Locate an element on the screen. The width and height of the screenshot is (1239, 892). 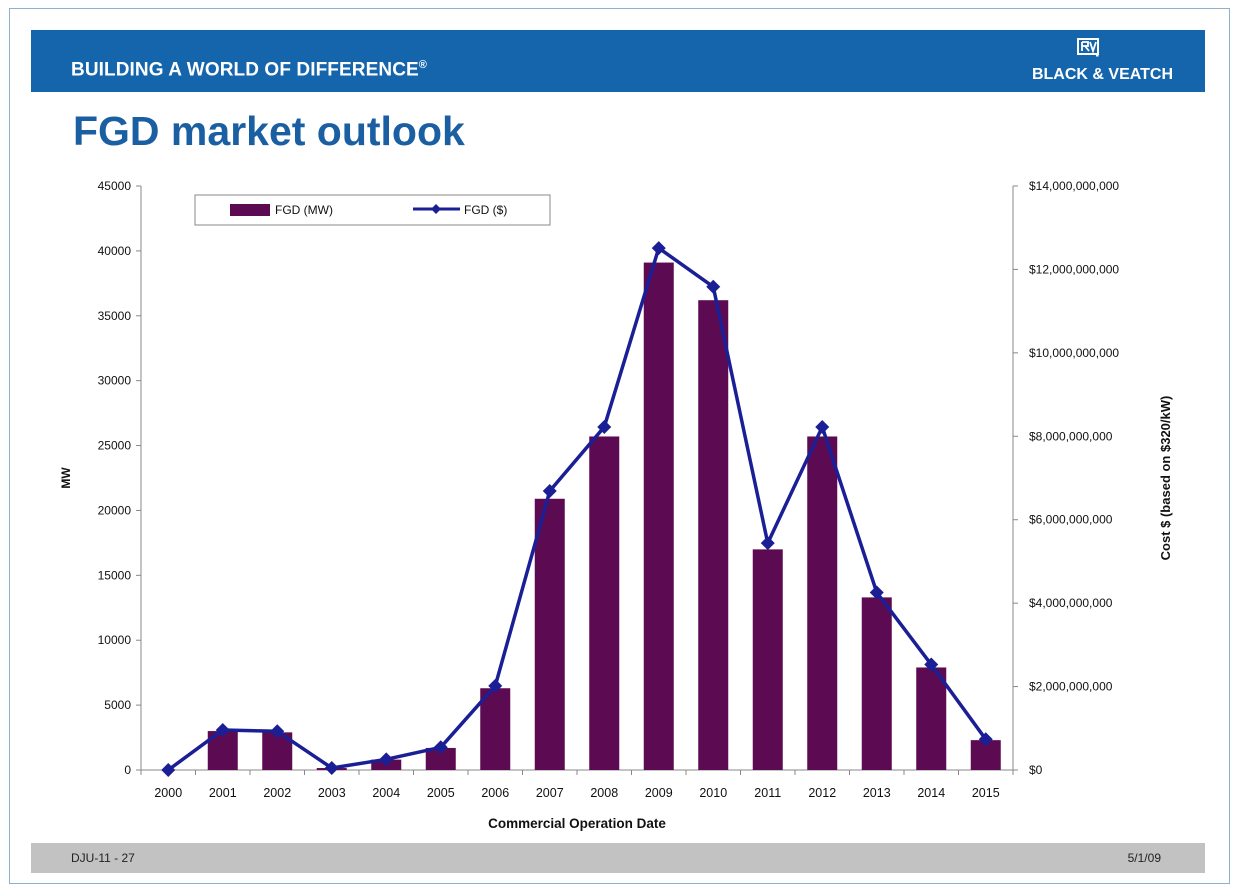
x-tick-label: 2014 is located at coordinates (931, 793).